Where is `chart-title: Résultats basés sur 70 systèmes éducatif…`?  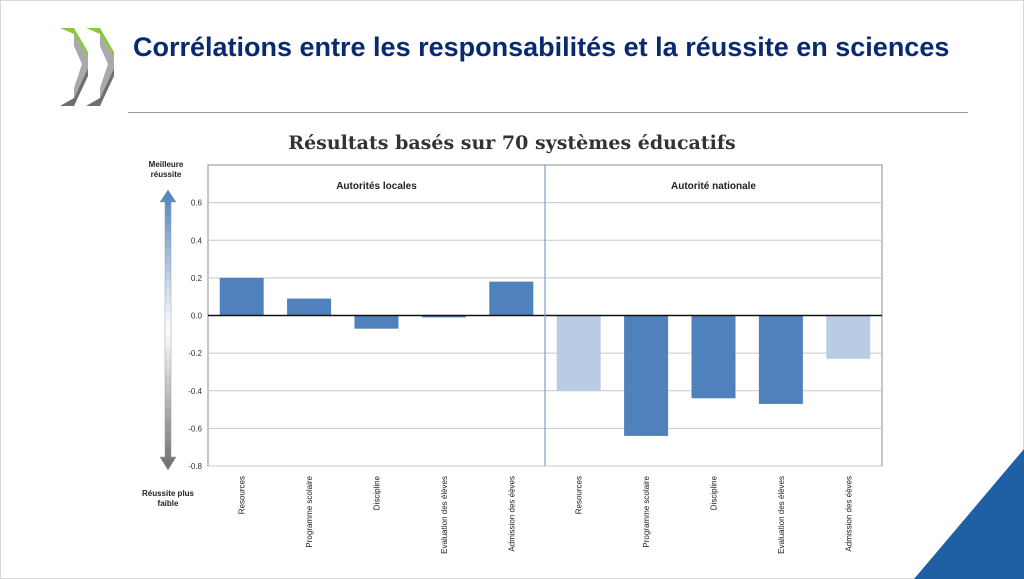
chart-title: Résultats basés sur 70 systèmes éducatif… is located at coordinates (512, 143).